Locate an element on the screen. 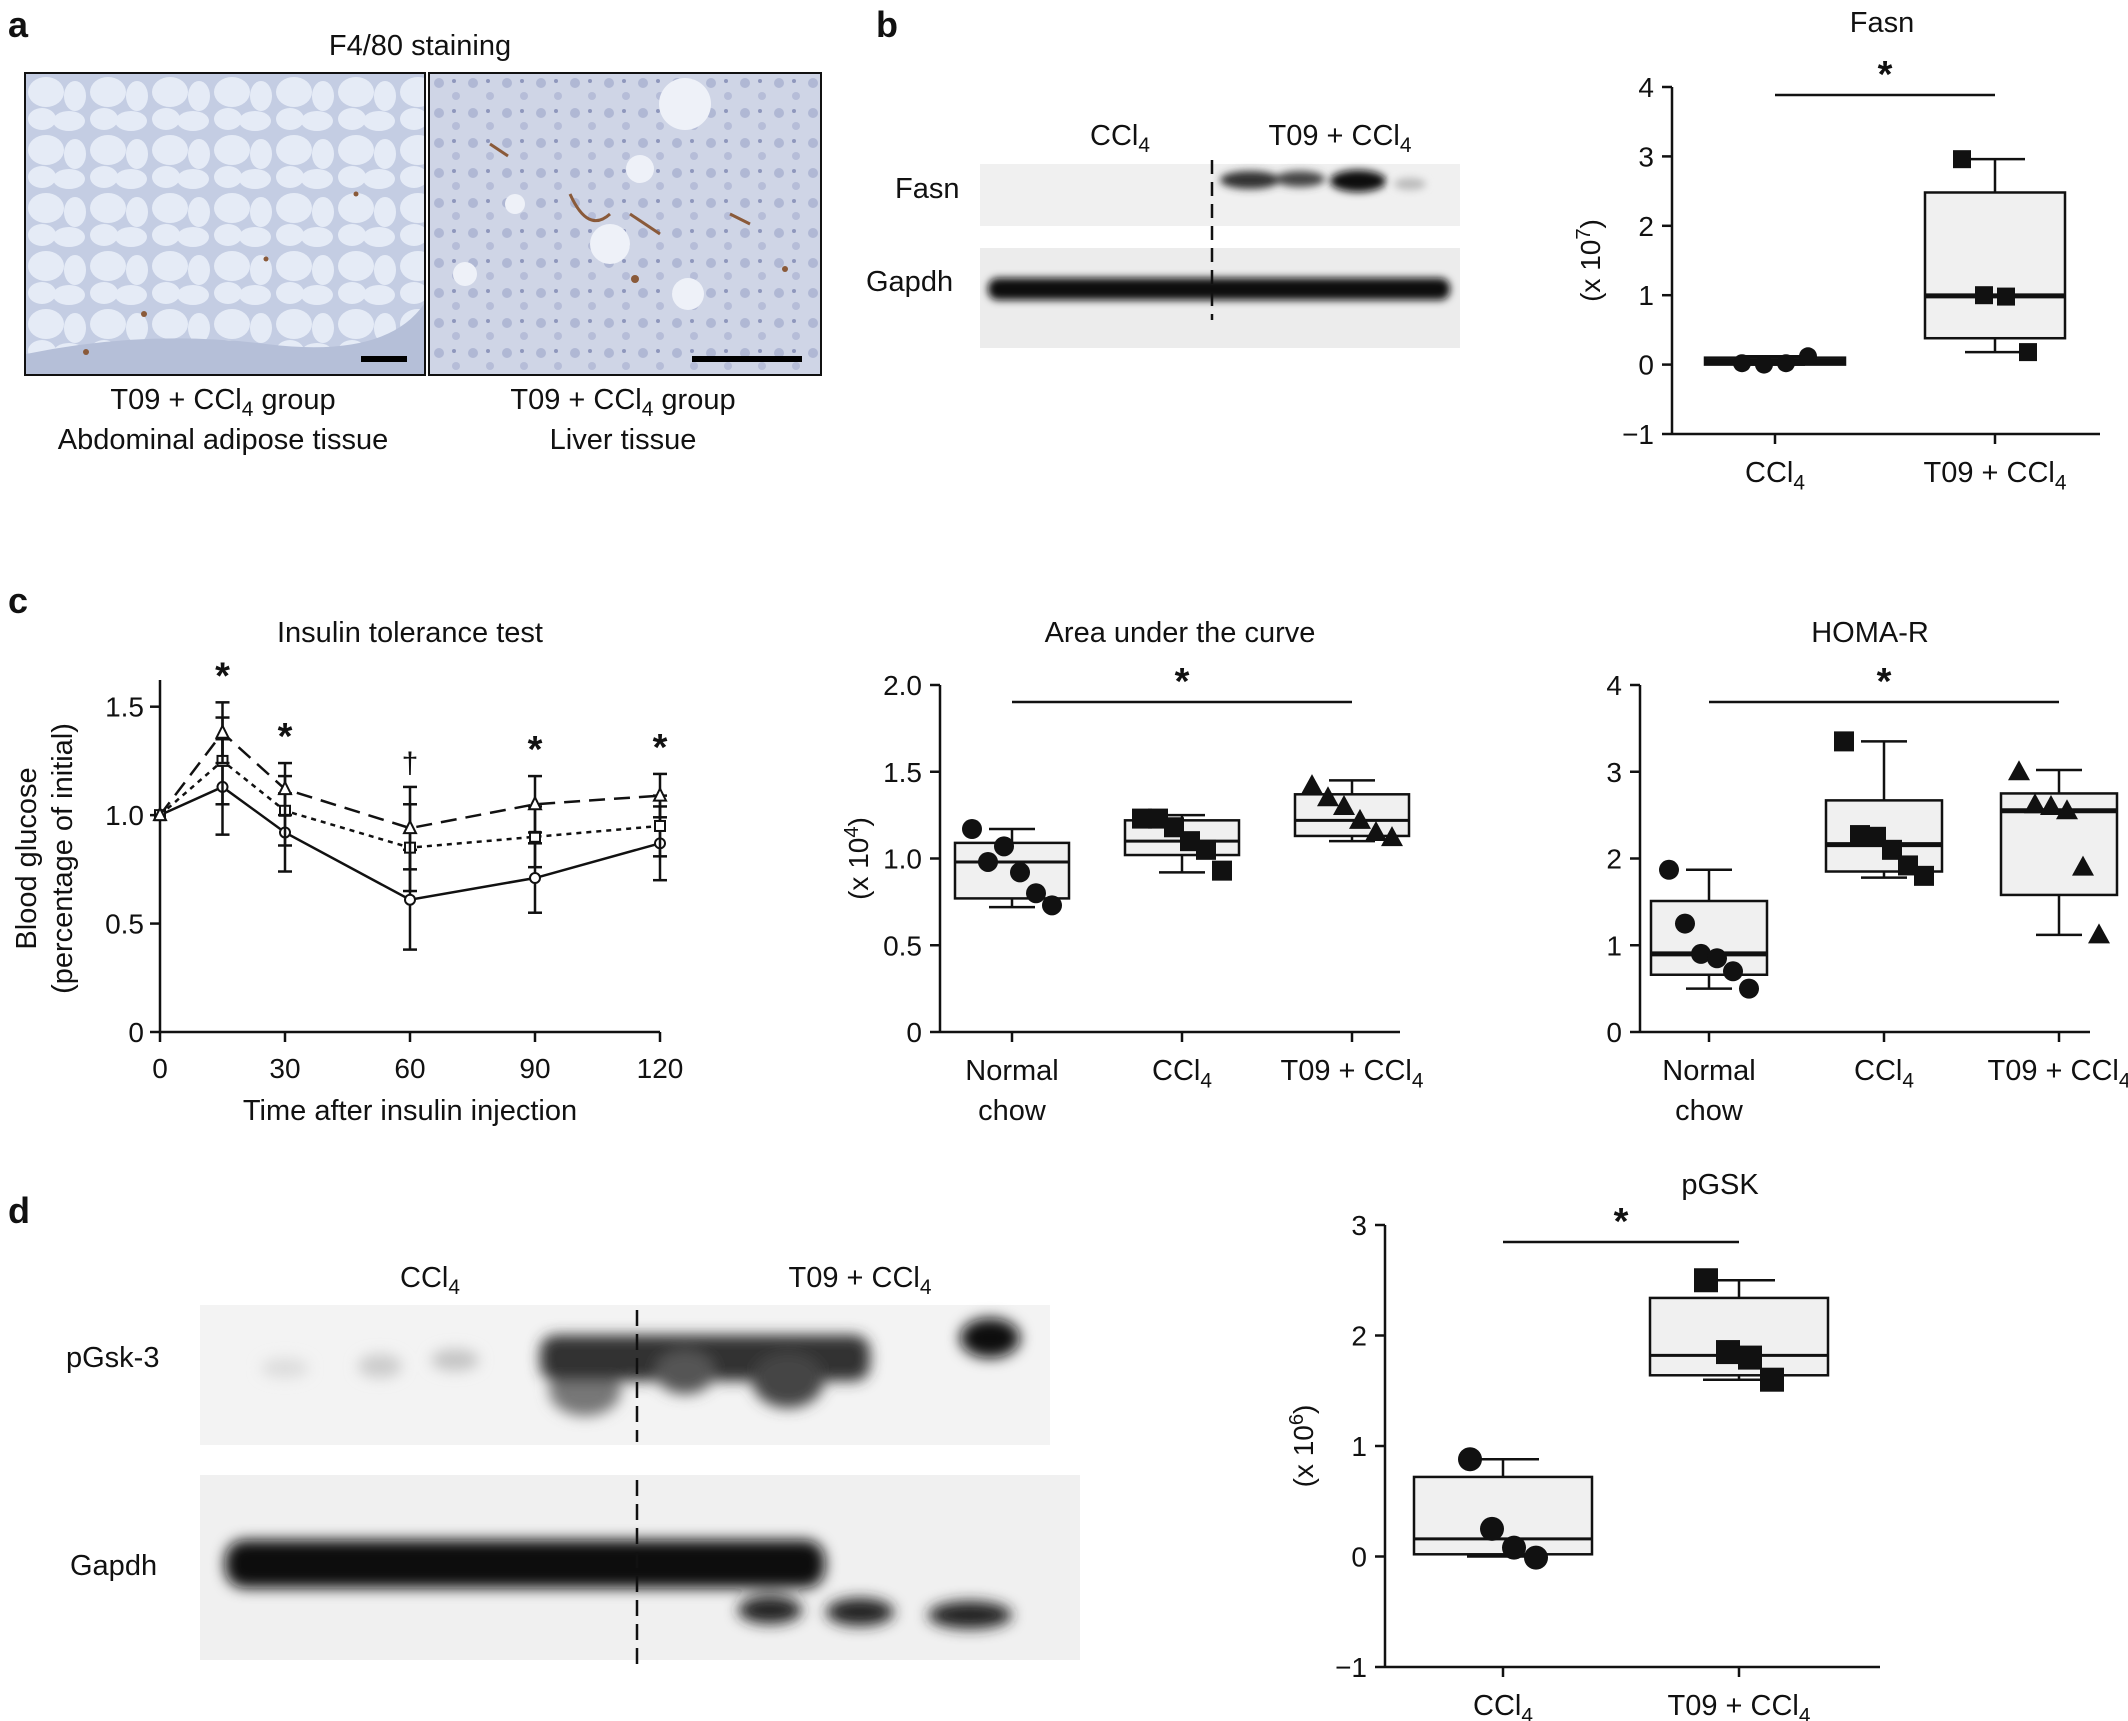 This screenshot has width=2128, height=1721. liver-tissue-svg is located at coordinates (625, 224).